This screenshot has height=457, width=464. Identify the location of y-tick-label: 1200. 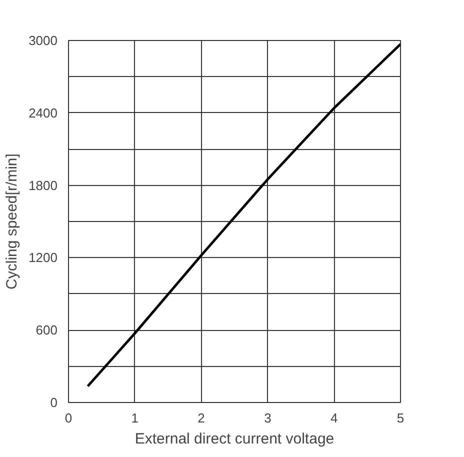
(43, 258).